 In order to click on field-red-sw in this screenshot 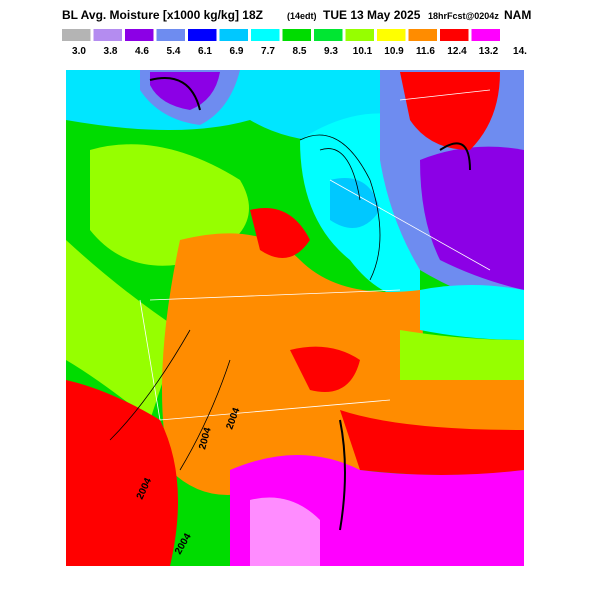, I will do `click(122, 473)`.